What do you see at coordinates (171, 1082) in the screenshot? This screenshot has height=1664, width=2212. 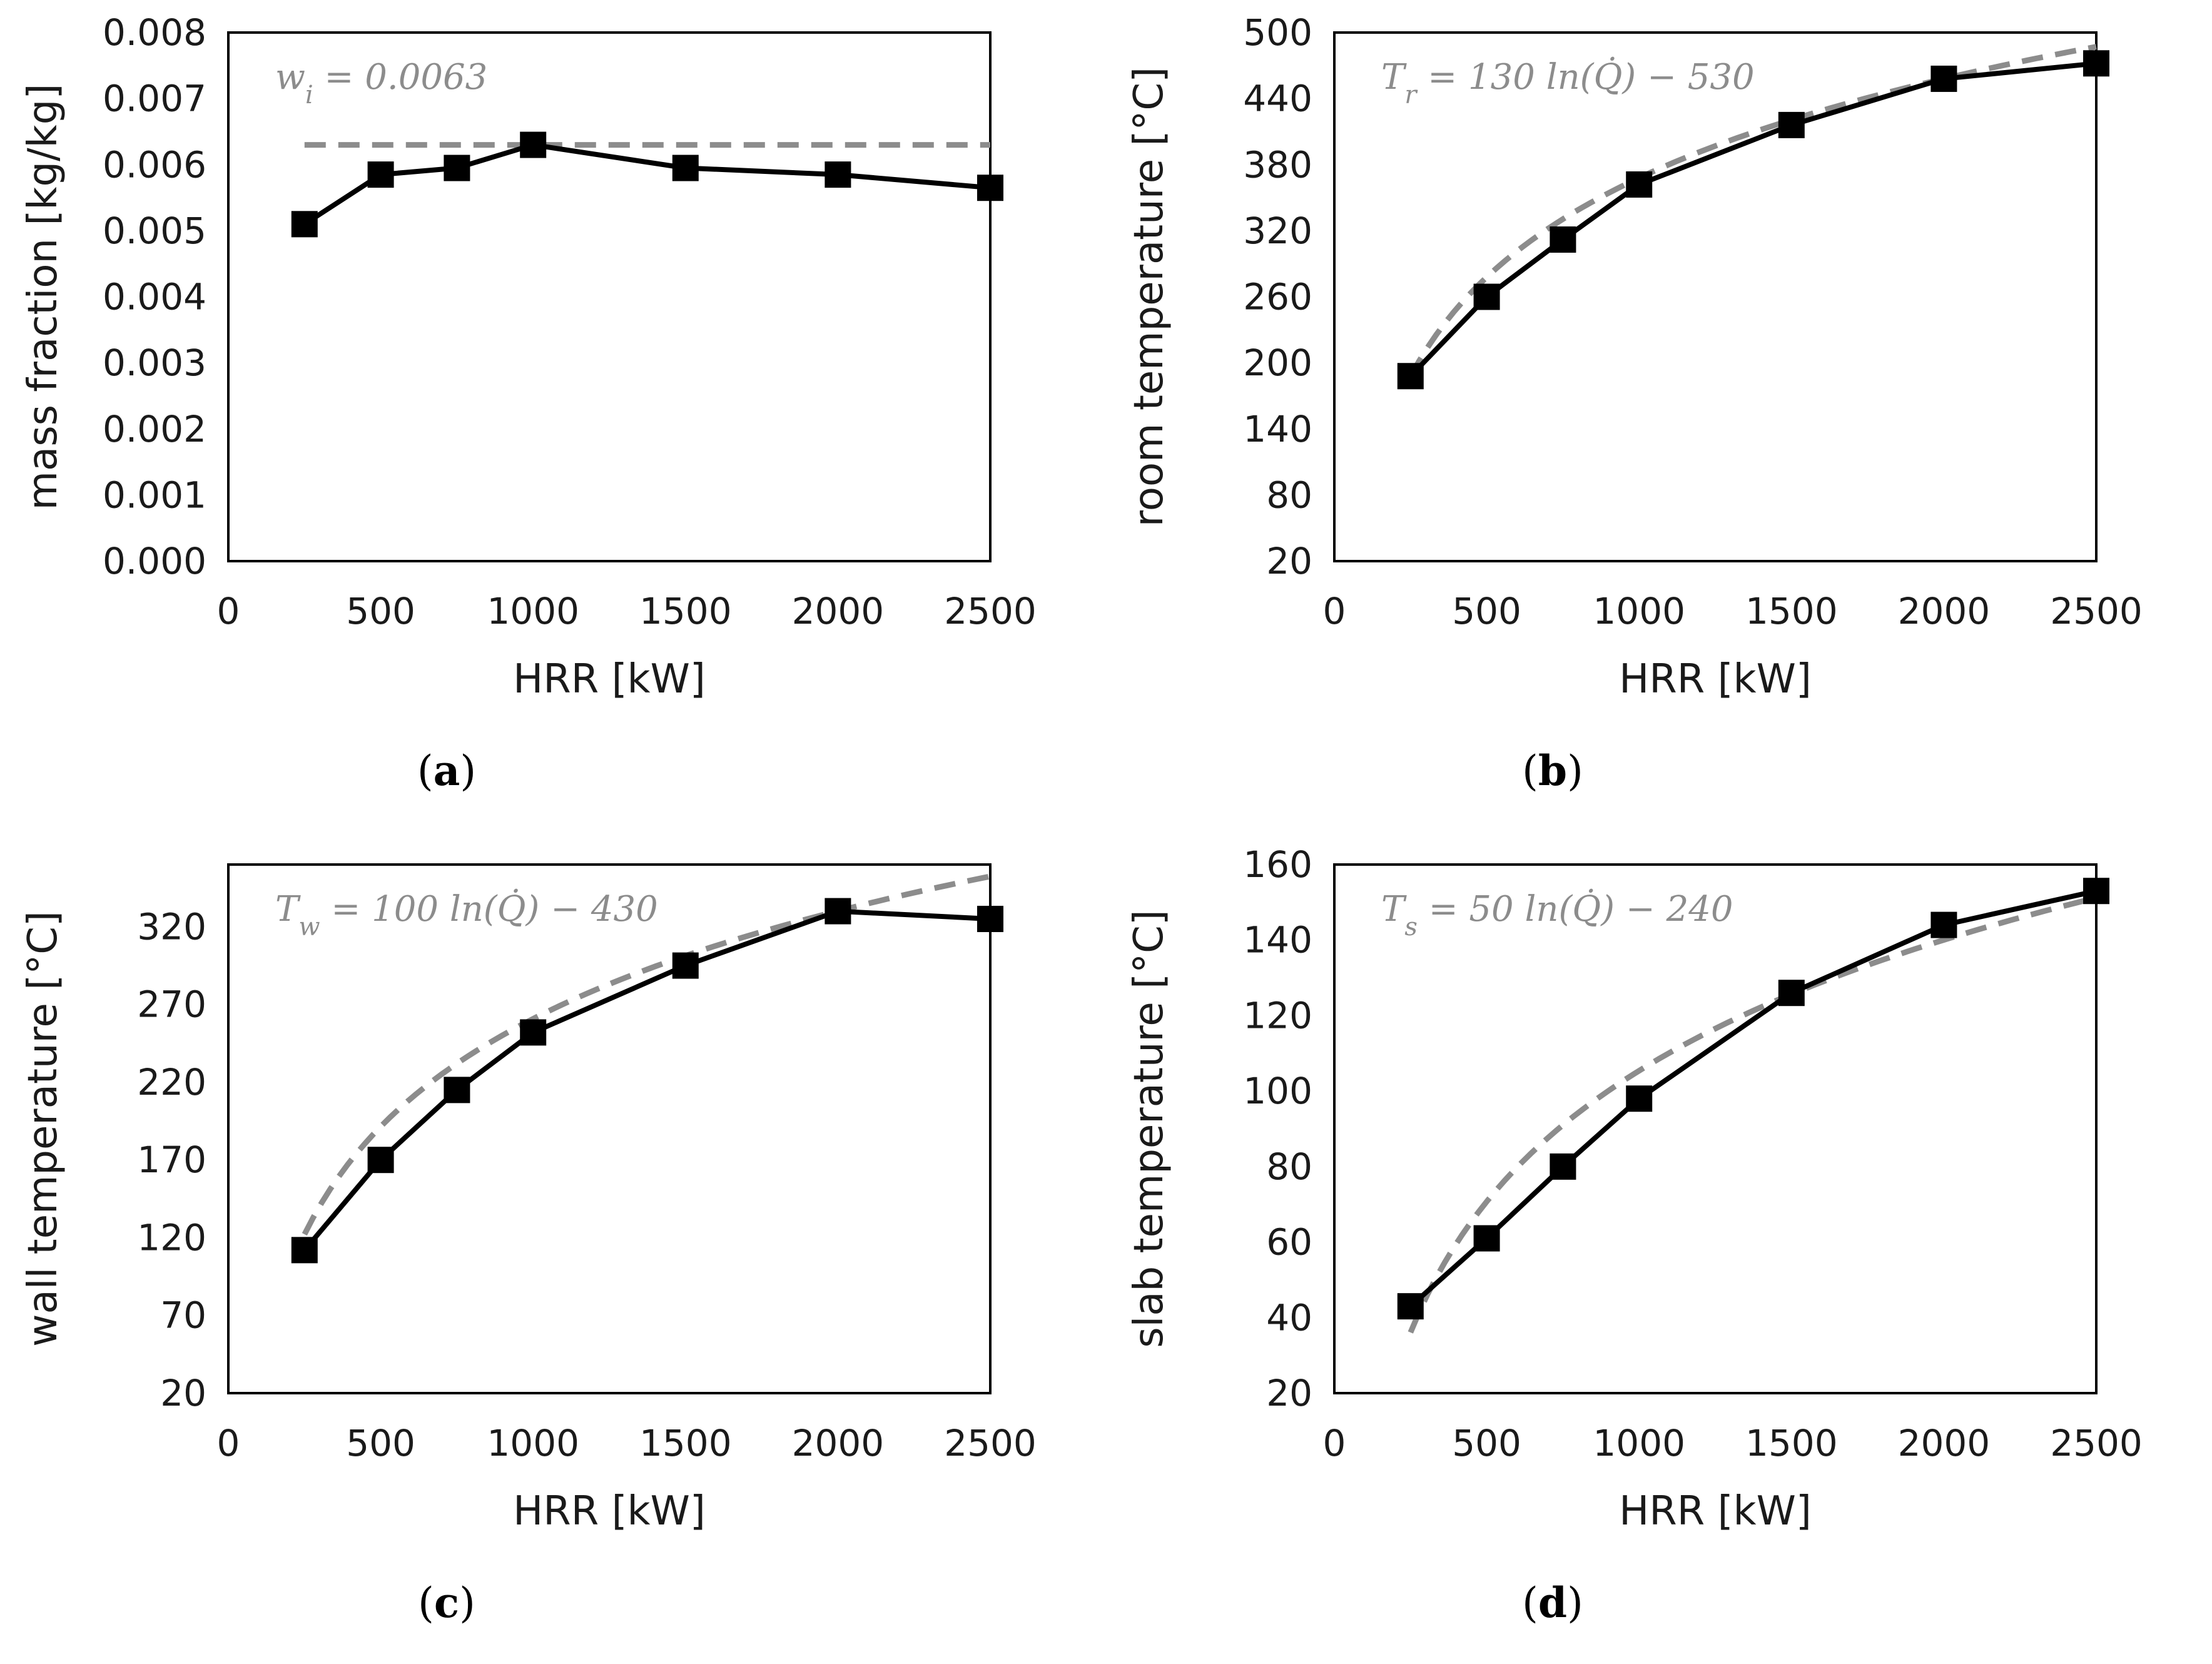 I see `y-tick-label: 220` at bounding box center [171, 1082].